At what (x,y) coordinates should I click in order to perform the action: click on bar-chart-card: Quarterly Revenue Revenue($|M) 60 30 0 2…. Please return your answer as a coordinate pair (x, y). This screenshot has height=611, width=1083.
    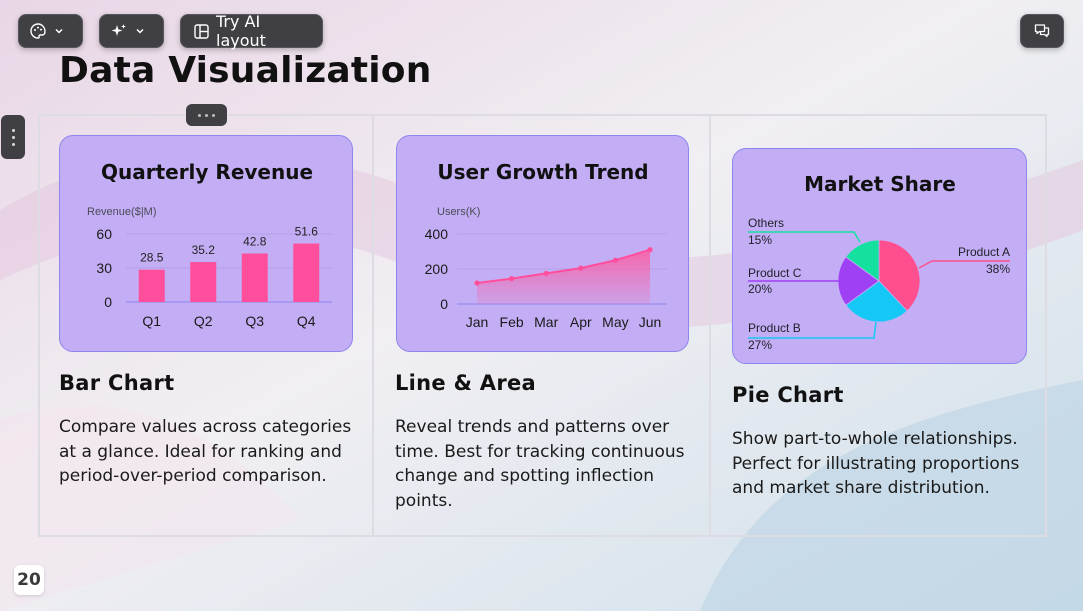
    Looking at the image, I should click on (206, 243).